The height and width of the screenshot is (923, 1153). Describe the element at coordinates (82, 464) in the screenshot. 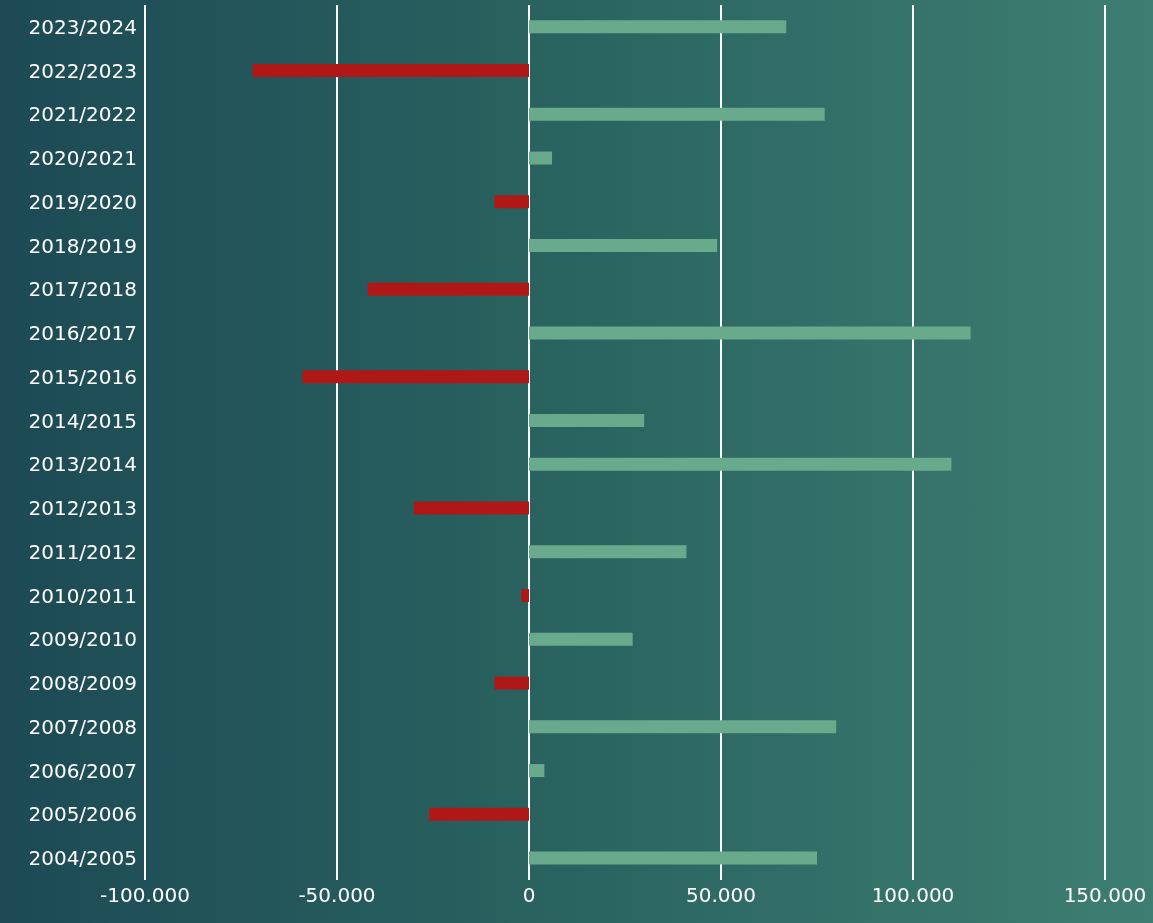

I see `y-tick-label: 2013/2014` at that location.